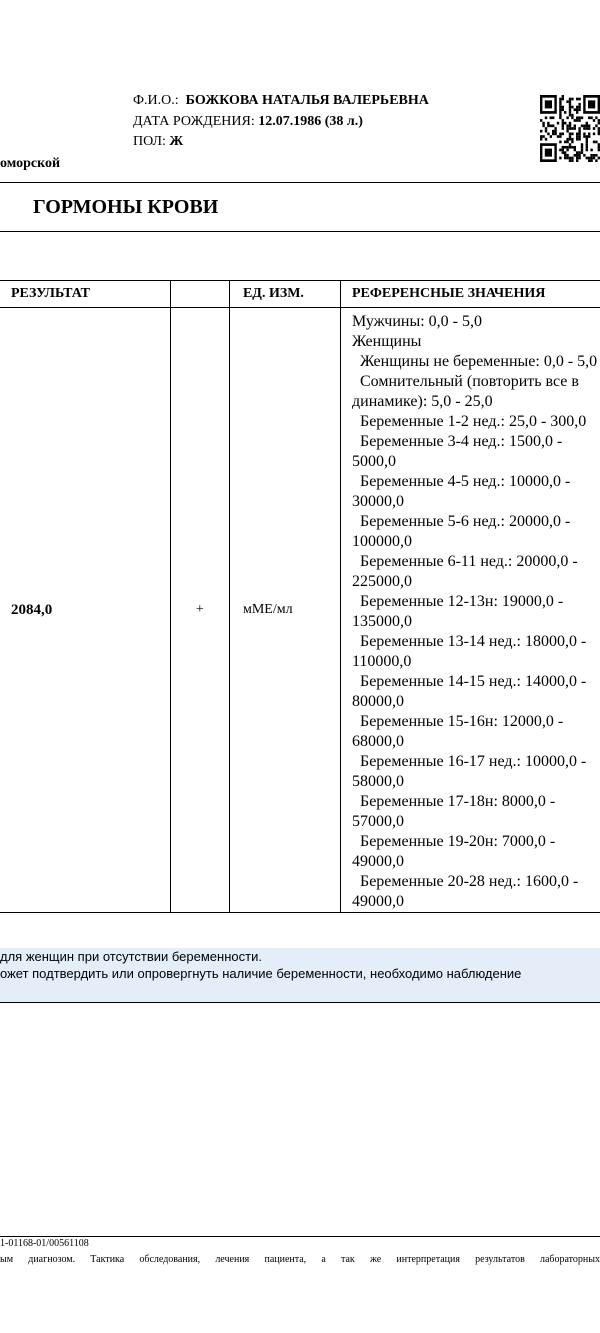 This screenshot has height=1333, width=600. I want to click on label: Ф.И.О.:, so click(156, 100).